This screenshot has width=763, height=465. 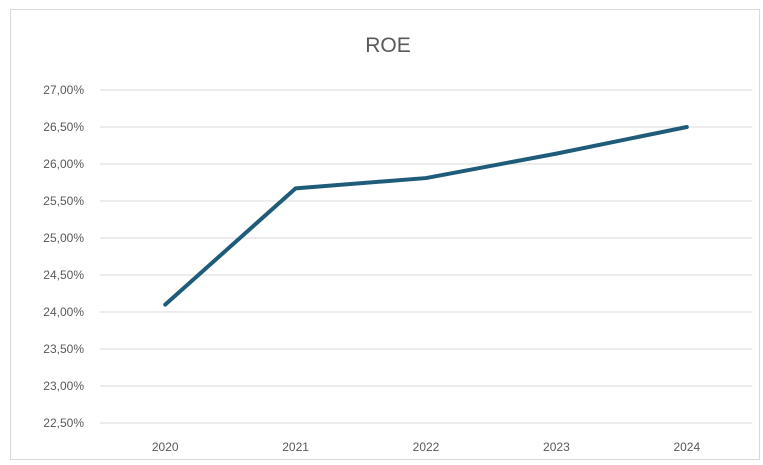 I want to click on x-tick-label: 2022, so click(x=426, y=447).